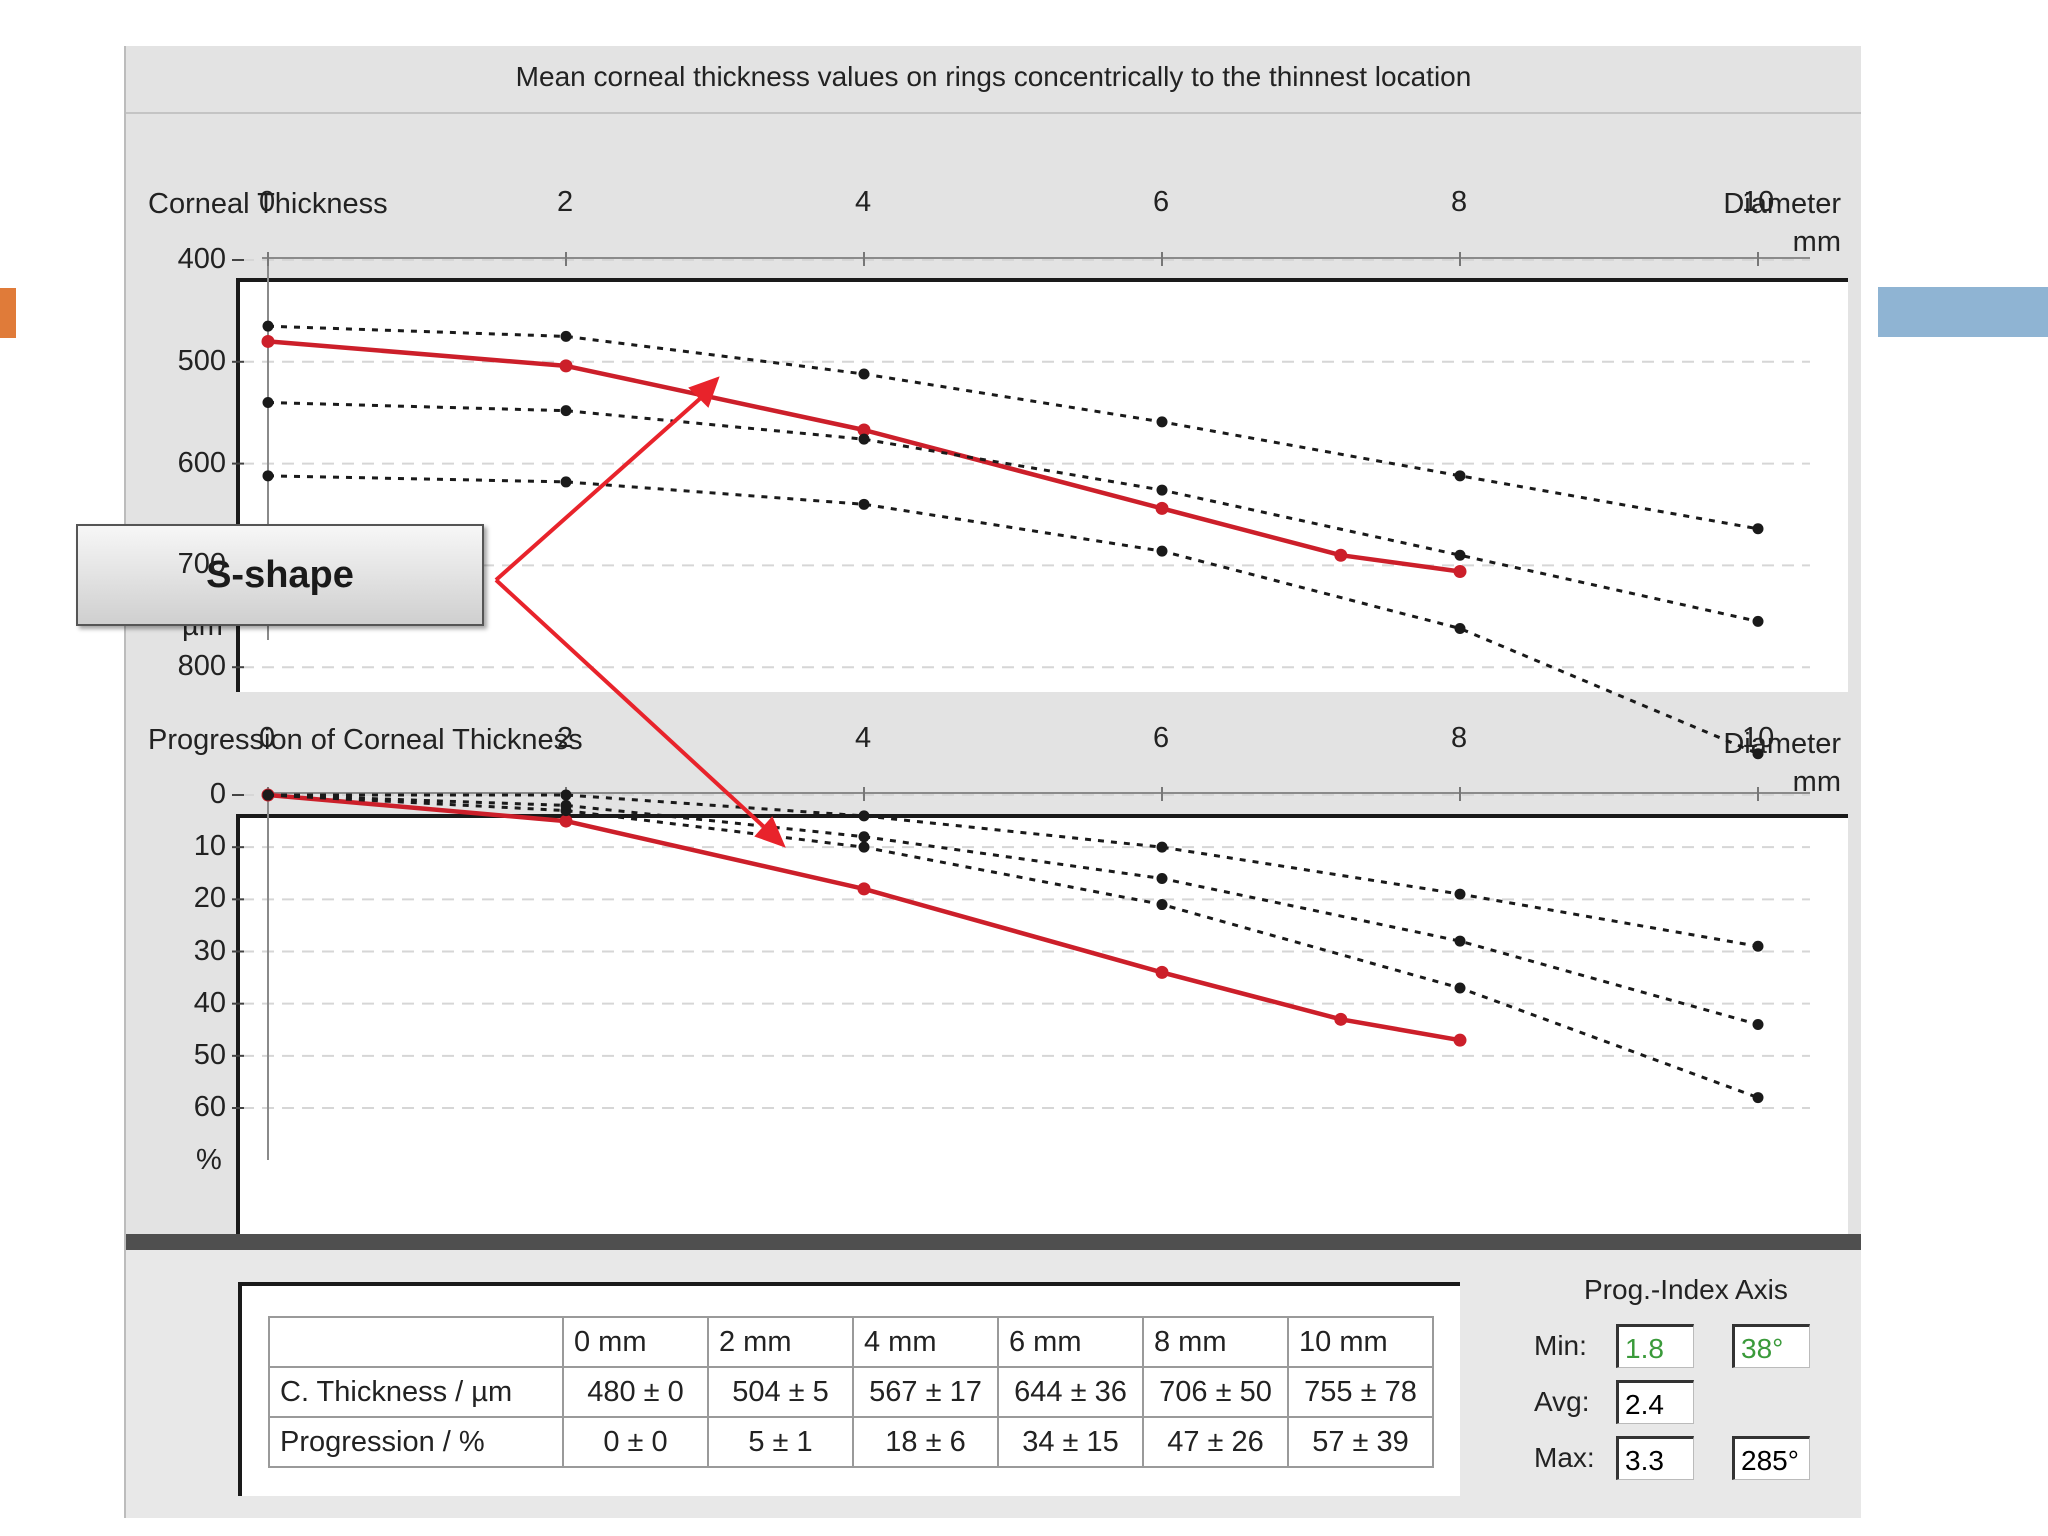 This screenshot has width=2048, height=1536. Describe the element at coordinates (209, 1002) in the screenshot. I see `bottom-y-tick-label: 40` at that location.